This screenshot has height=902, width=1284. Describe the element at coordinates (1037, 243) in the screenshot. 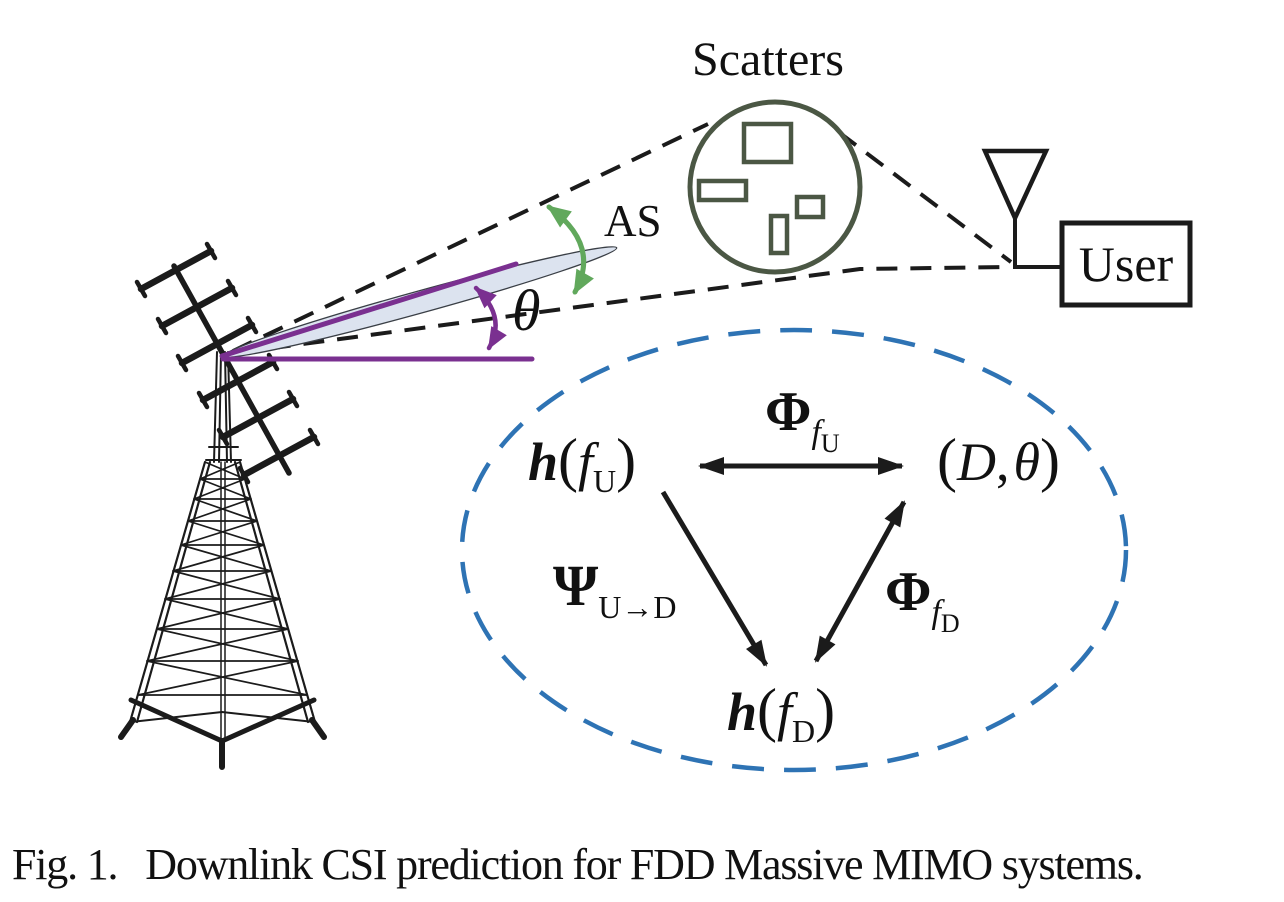

I see `user-antenna-mast` at that location.